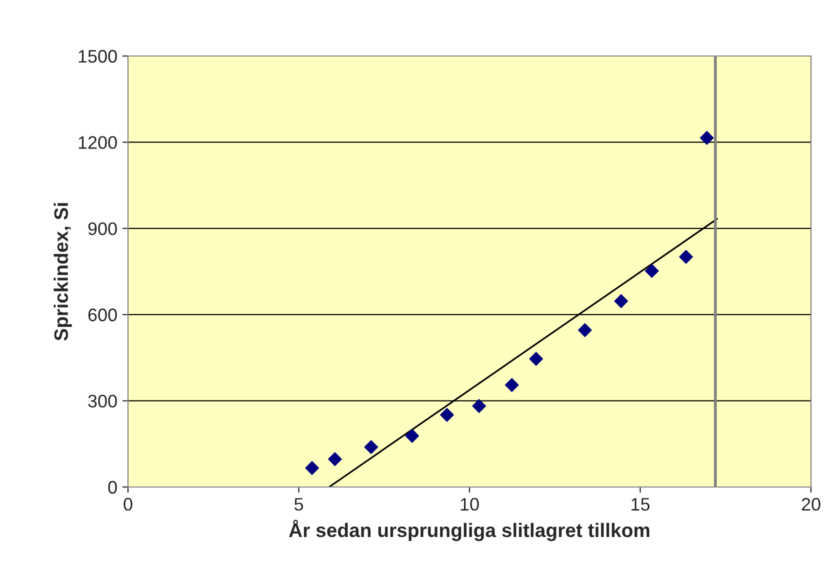 The image size is (830, 572). Describe the element at coordinates (128, 504) in the screenshot. I see `x-tick-label: 0` at that location.